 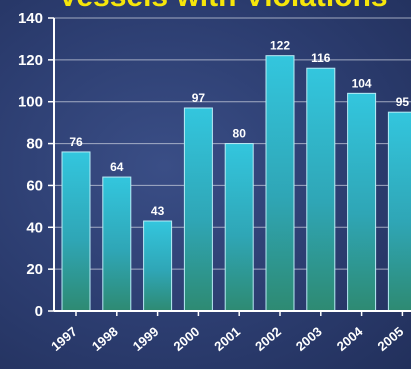 I want to click on chart-title: Vessels with Violations, so click(x=223, y=6).